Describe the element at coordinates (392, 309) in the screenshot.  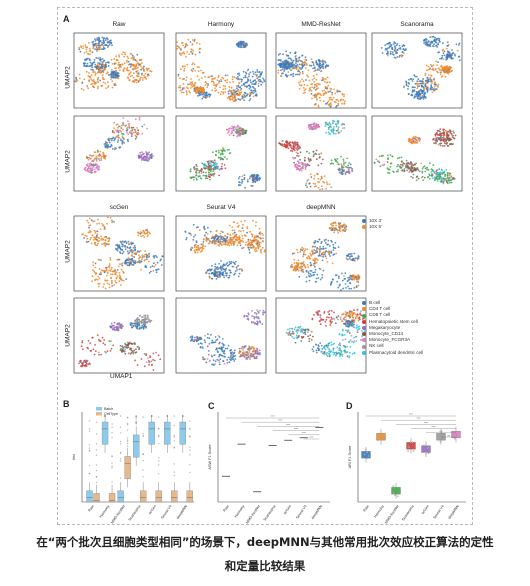
I see `celltype-legend-item-1: CD4 T cell` at that location.